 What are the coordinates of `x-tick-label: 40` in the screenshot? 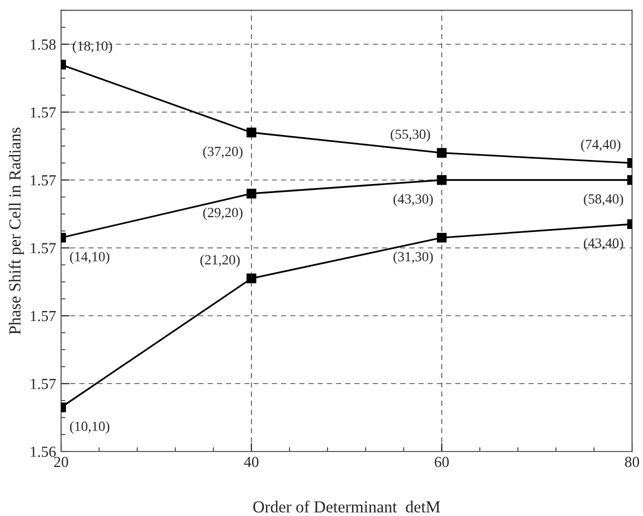 It's located at (251, 462).